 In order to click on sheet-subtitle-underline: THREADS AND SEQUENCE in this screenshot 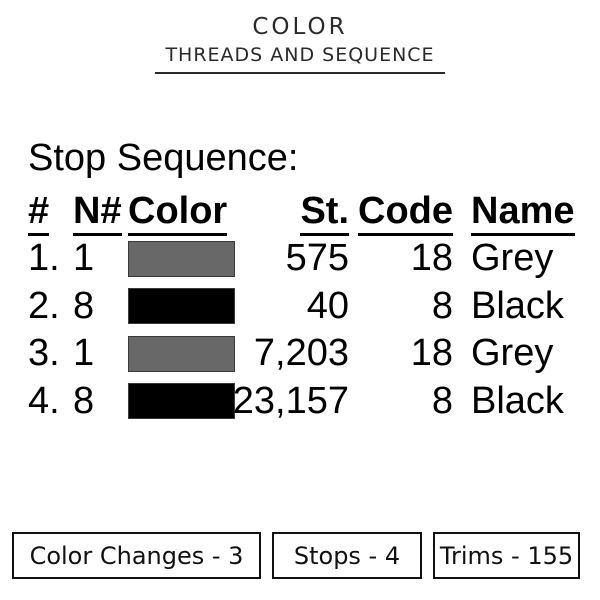, I will do `click(300, 58)`.